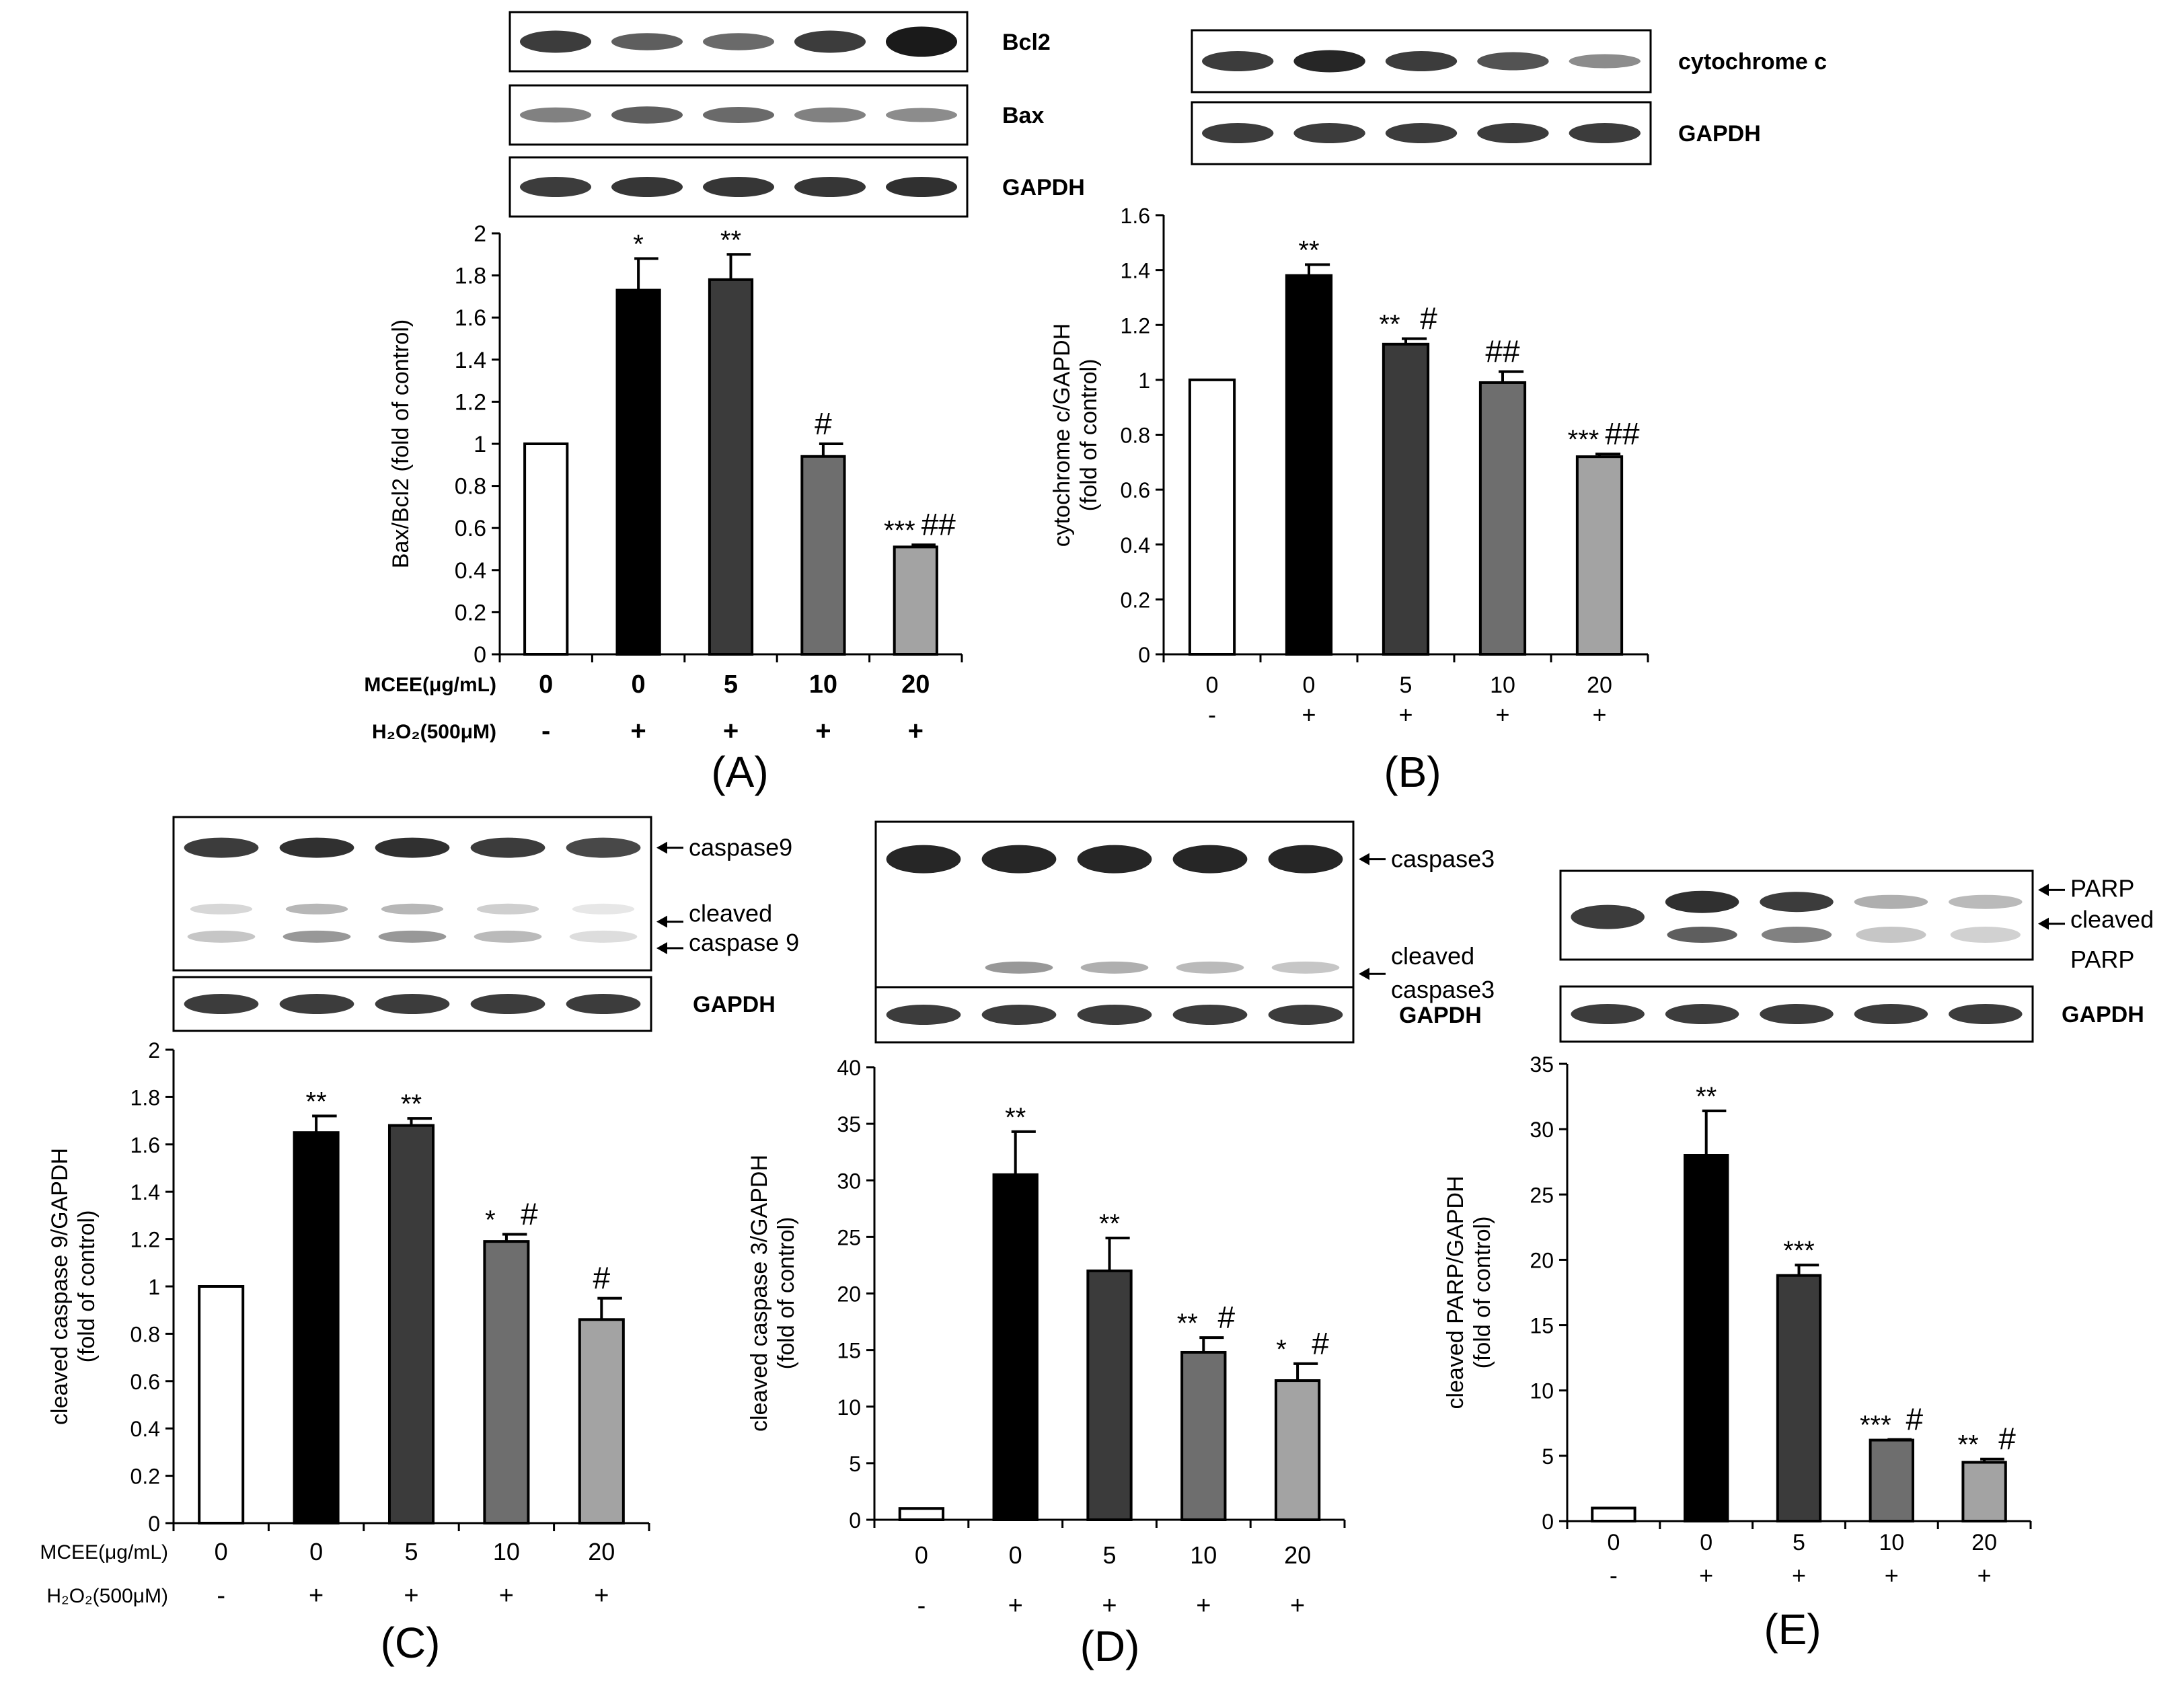  I want to click on y-tick-label: 1, so click(480, 445).